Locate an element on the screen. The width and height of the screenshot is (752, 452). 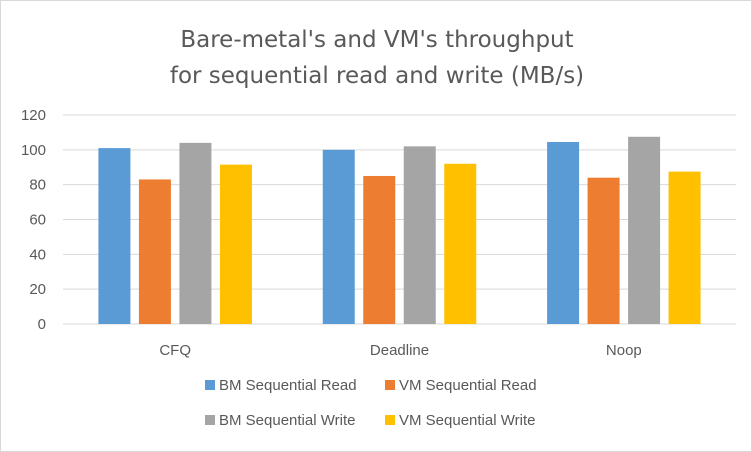
legend-label: BM Sequential Write is located at coordinates (287, 420).